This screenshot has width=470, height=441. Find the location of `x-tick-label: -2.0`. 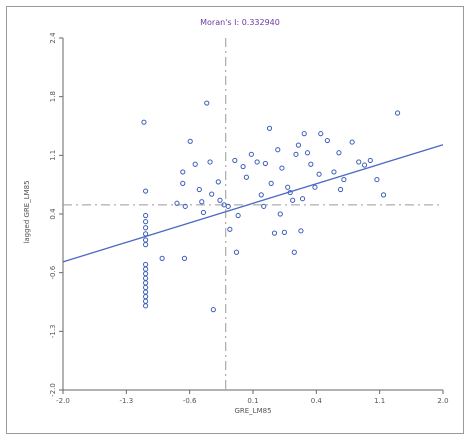

x-tick-label: -2.0 is located at coordinates (63, 401).